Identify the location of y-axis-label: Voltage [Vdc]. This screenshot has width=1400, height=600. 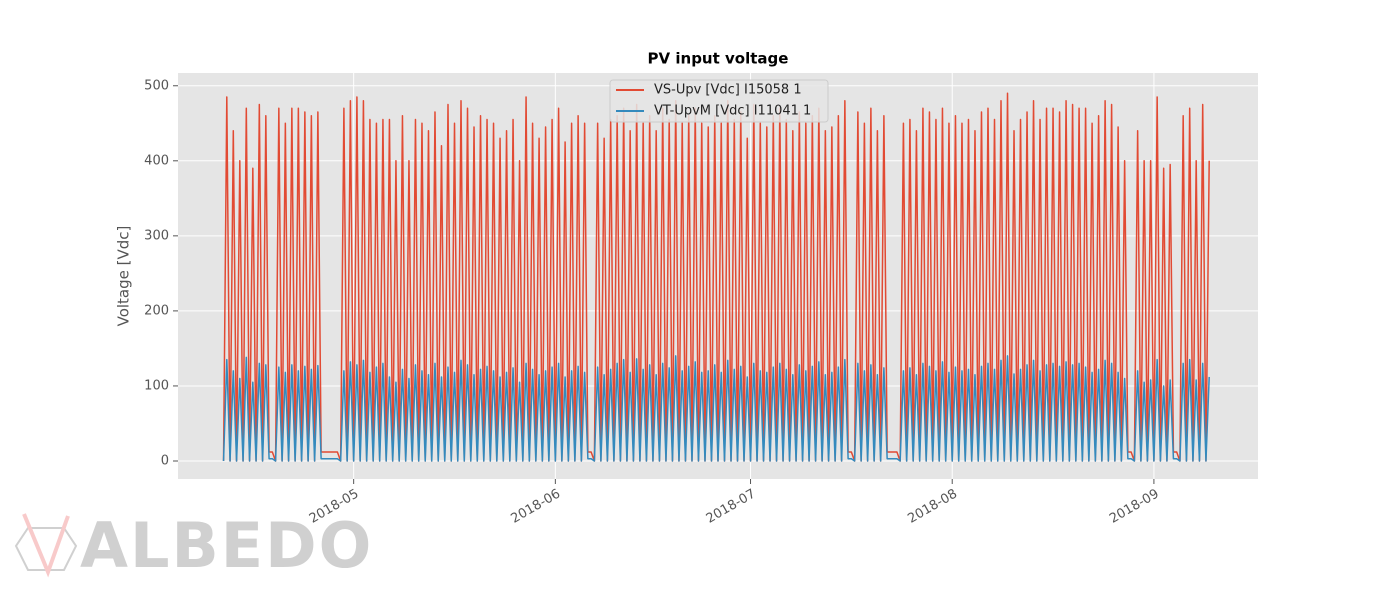
(124, 276).